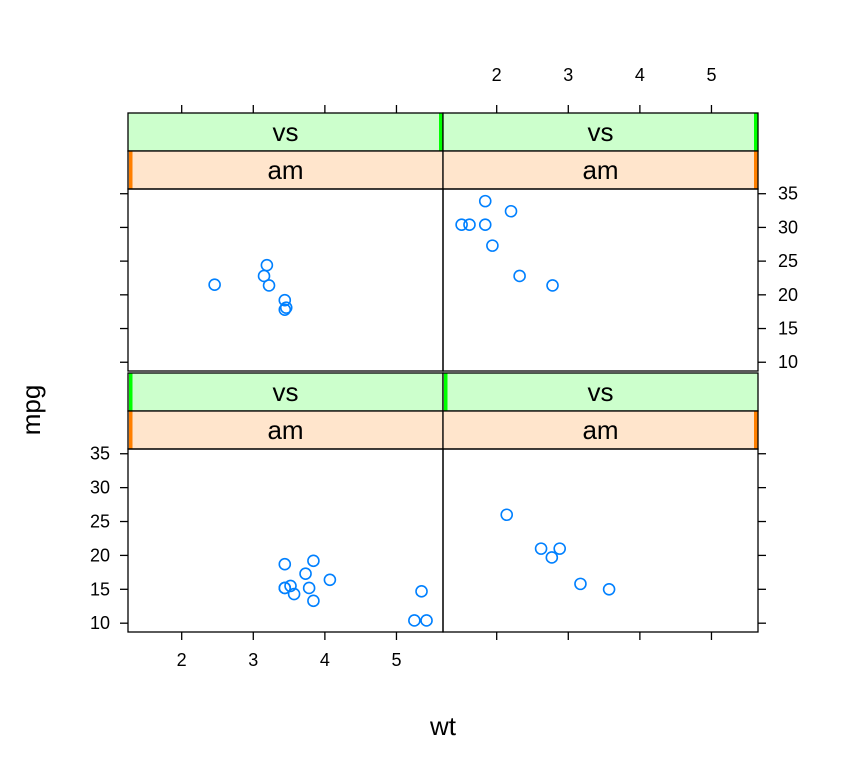 This screenshot has width=864, height=773. I want to click on y-tick-label-right: 25, so click(788, 261).